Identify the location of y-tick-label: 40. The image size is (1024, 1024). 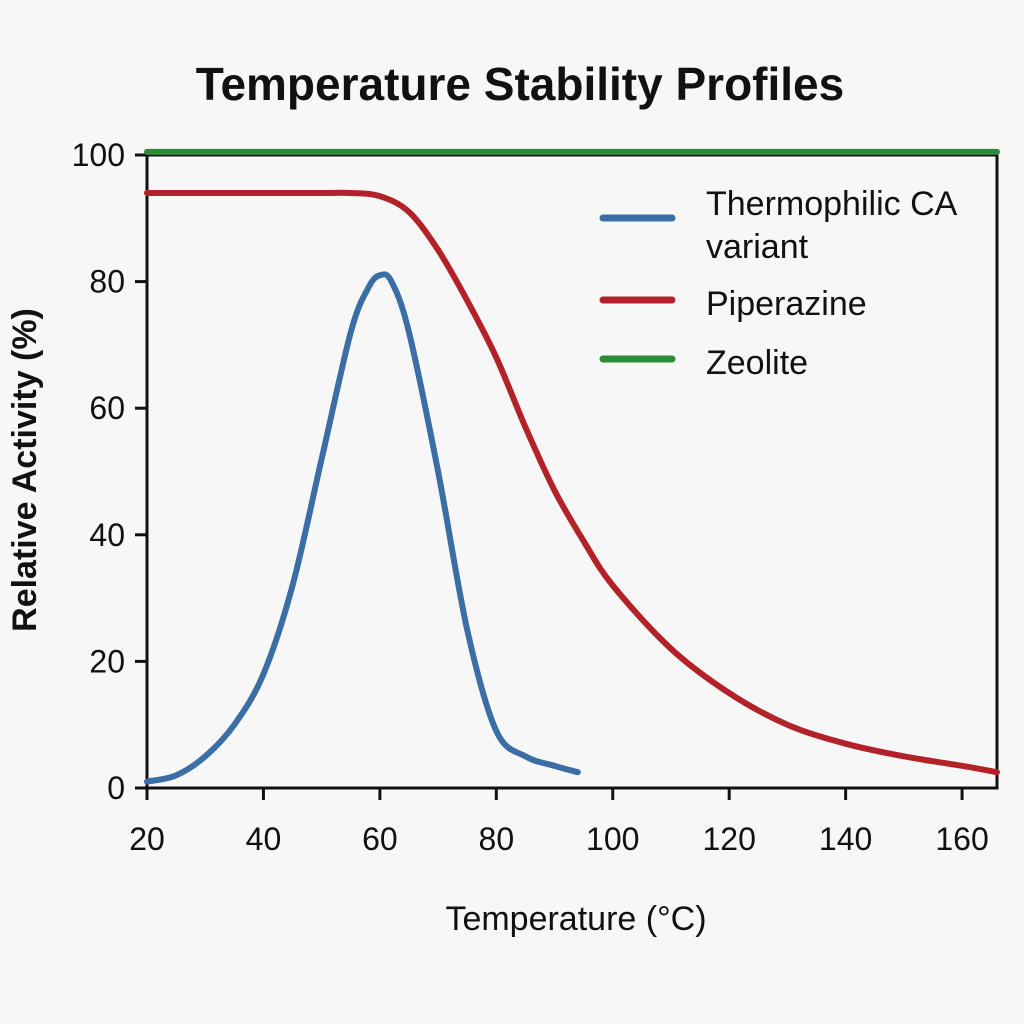
(107, 535).